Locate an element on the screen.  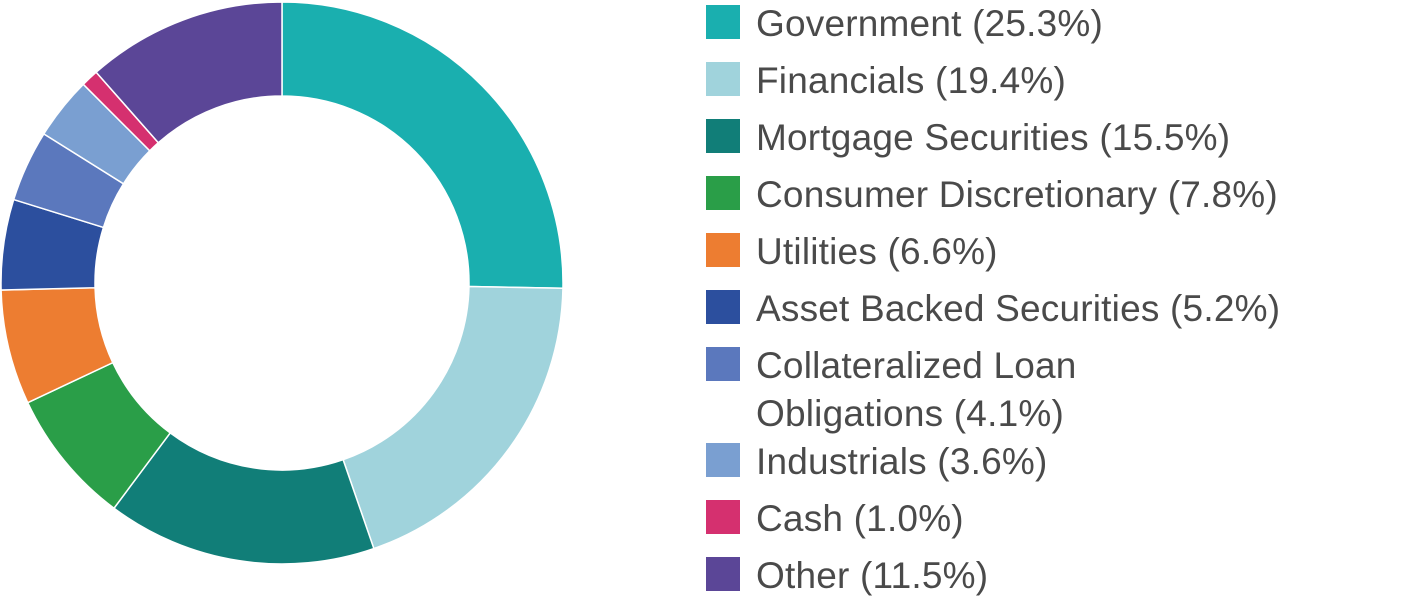
legend-label-mortgage-securities: Mortgage Securities (15.5%) is located at coordinates (993, 137).